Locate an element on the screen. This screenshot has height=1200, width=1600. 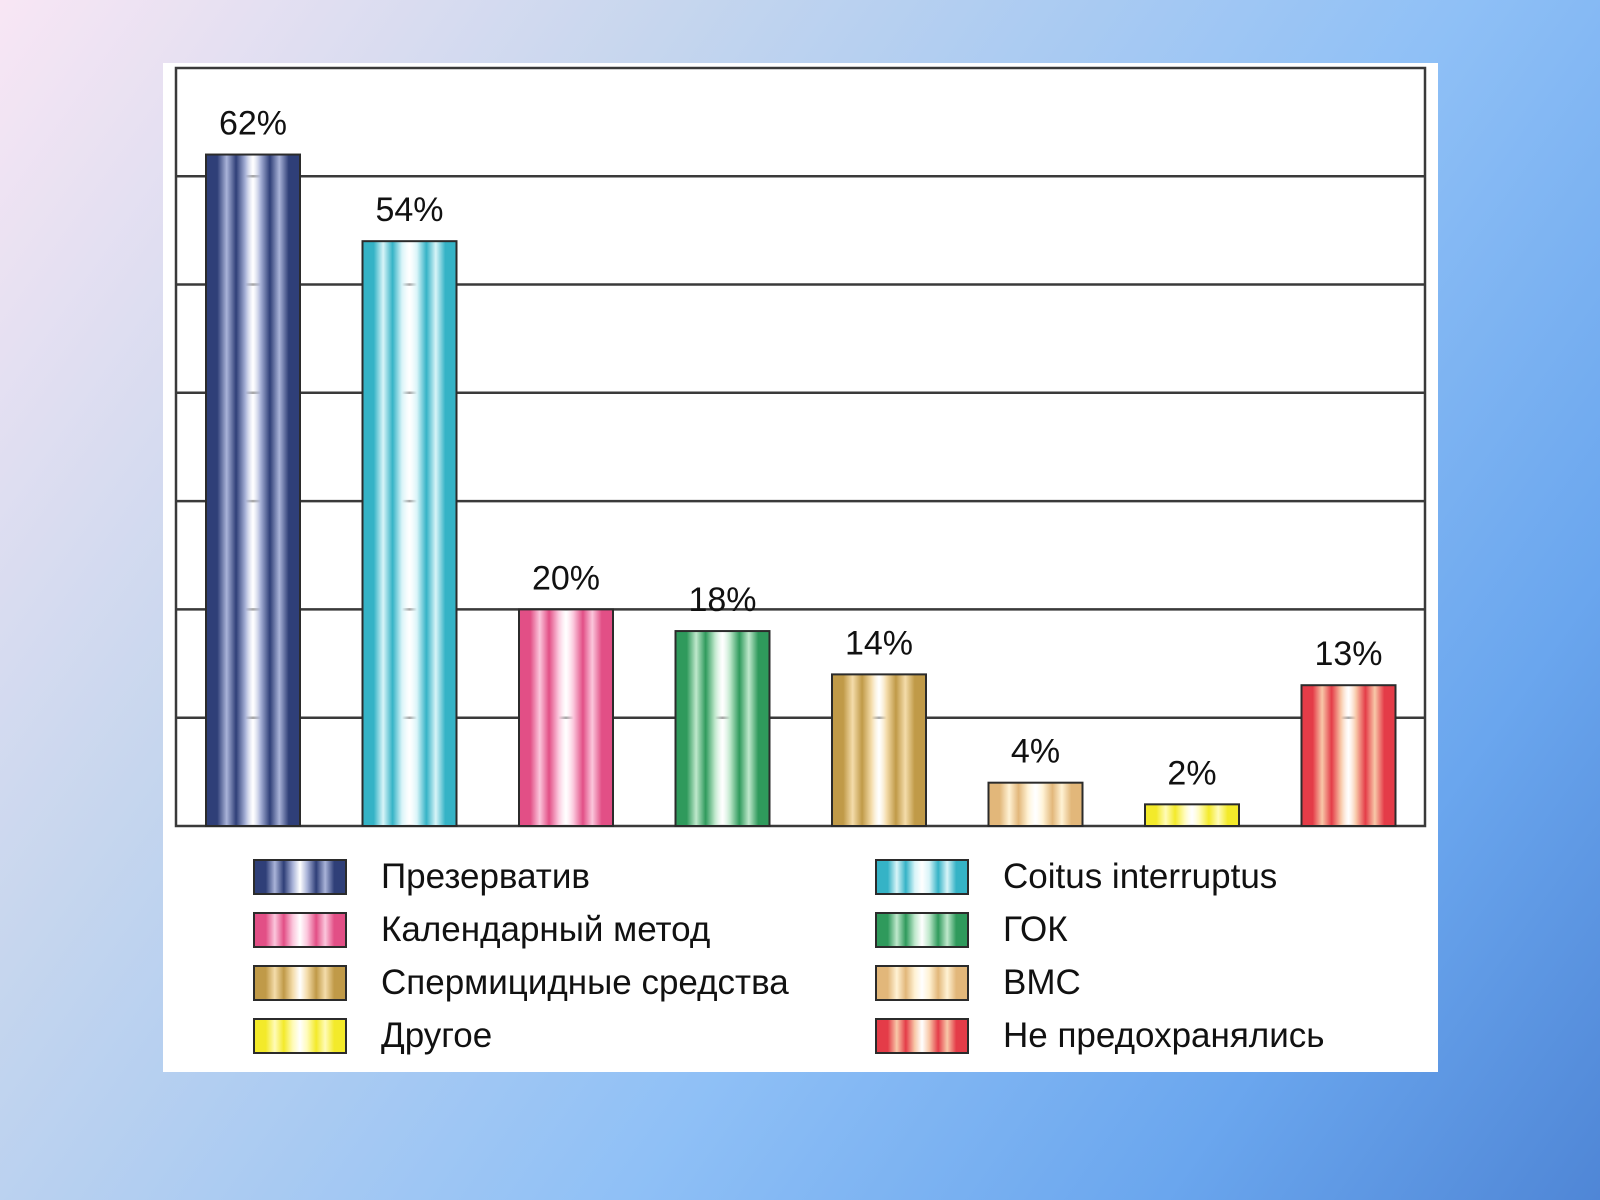
value-label: 14% is located at coordinates (879, 643).